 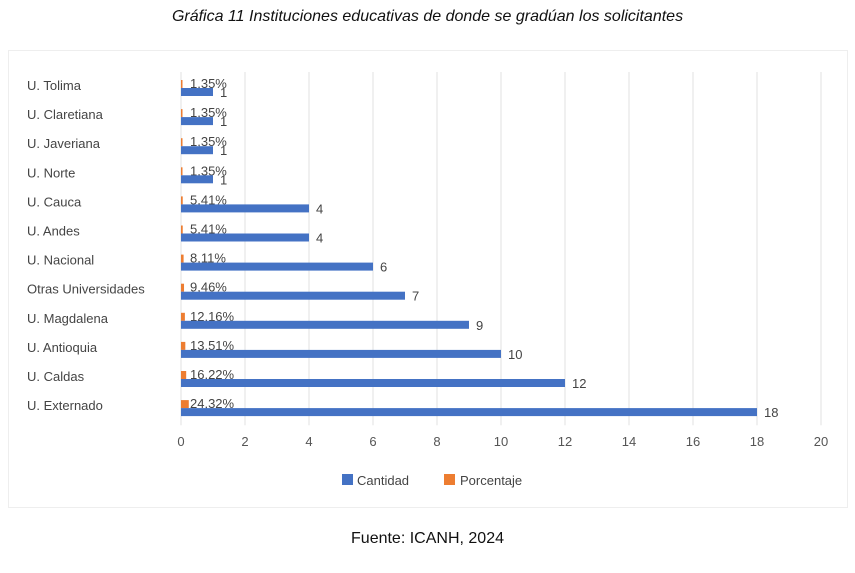 I want to click on data-label-cantidad: 9, so click(x=479, y=325).